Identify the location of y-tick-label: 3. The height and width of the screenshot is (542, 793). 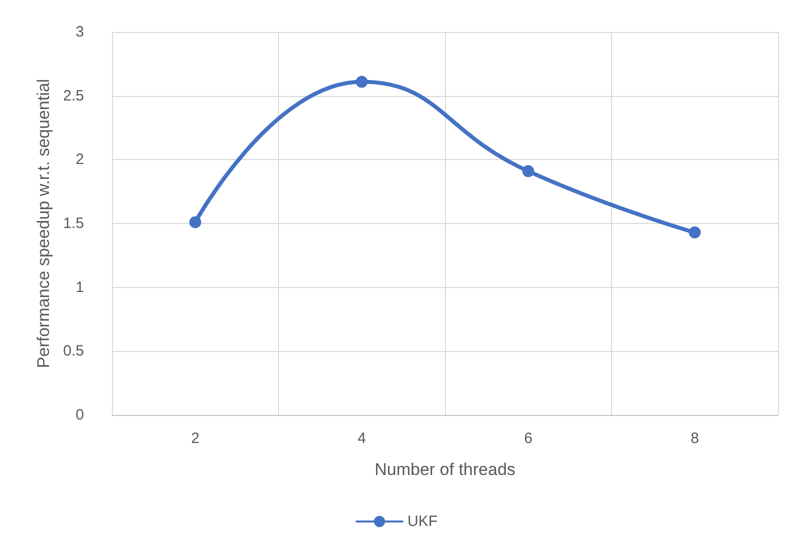
(80, 32).